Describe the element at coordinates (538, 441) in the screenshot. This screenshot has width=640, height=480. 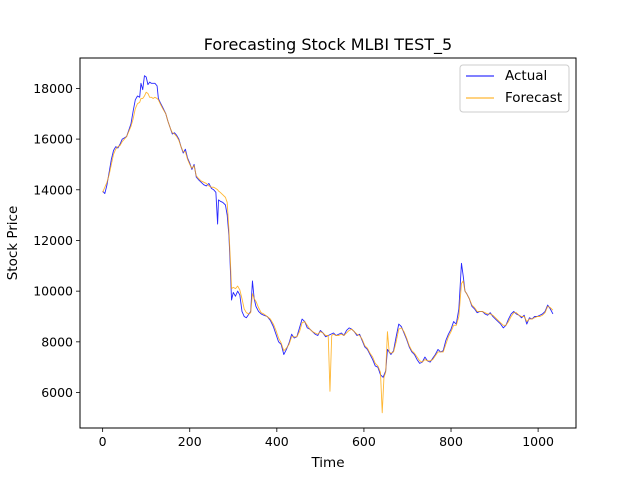
I see `x-tick-label: 1000` at that location.